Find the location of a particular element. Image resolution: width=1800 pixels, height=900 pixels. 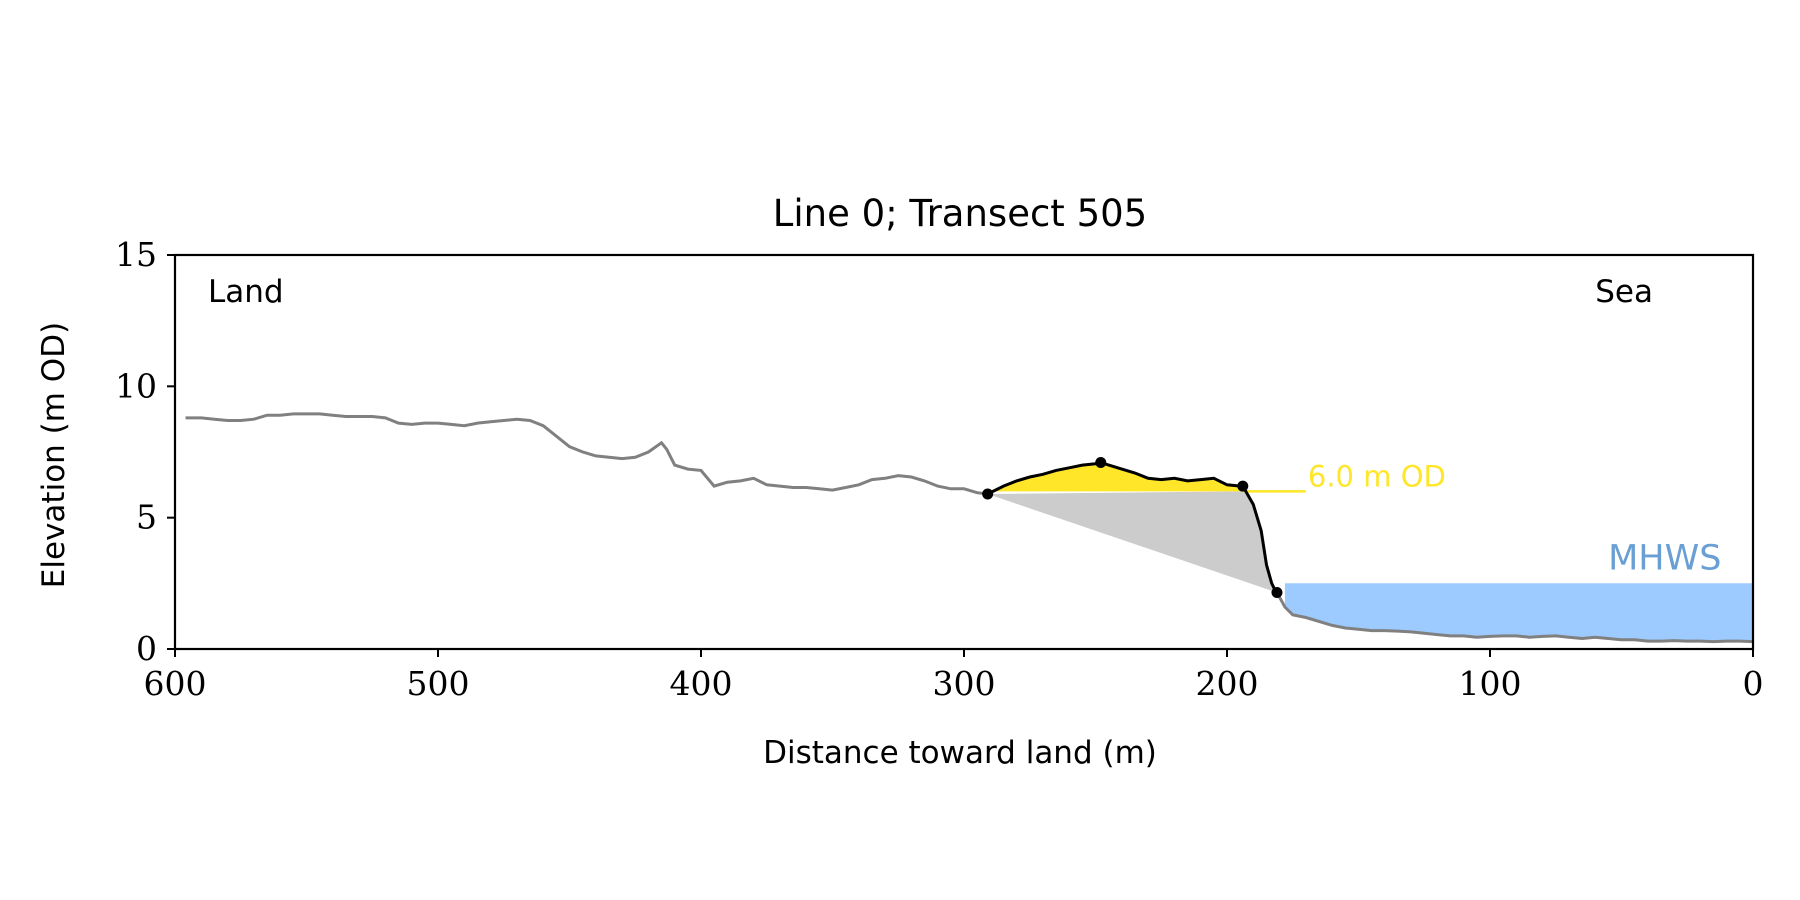

profile-line is located at coordinates (586, 454).